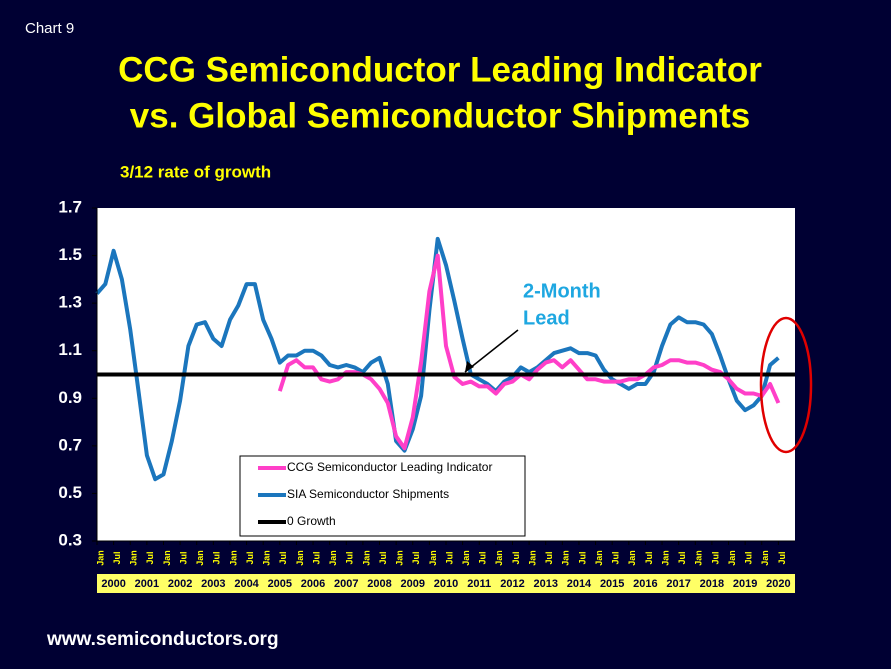 This screenshot has height=669, width=891. Describe the element at coordinates (311, 521) in the screenshot. I see `legend-label: 0 Growth` at that location.